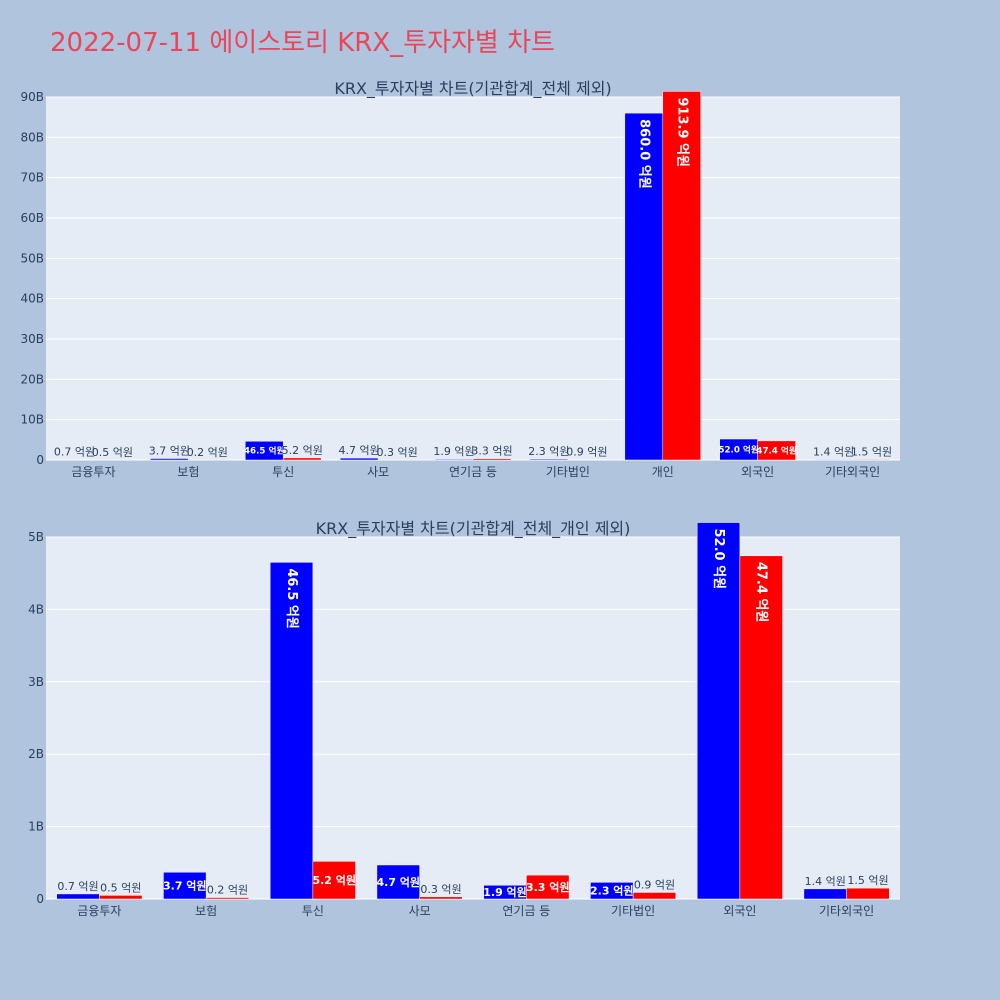 The width and height of the screenshot is (1000, 1000). I want to click on y-tick-label: 4B, so click(36, 609).